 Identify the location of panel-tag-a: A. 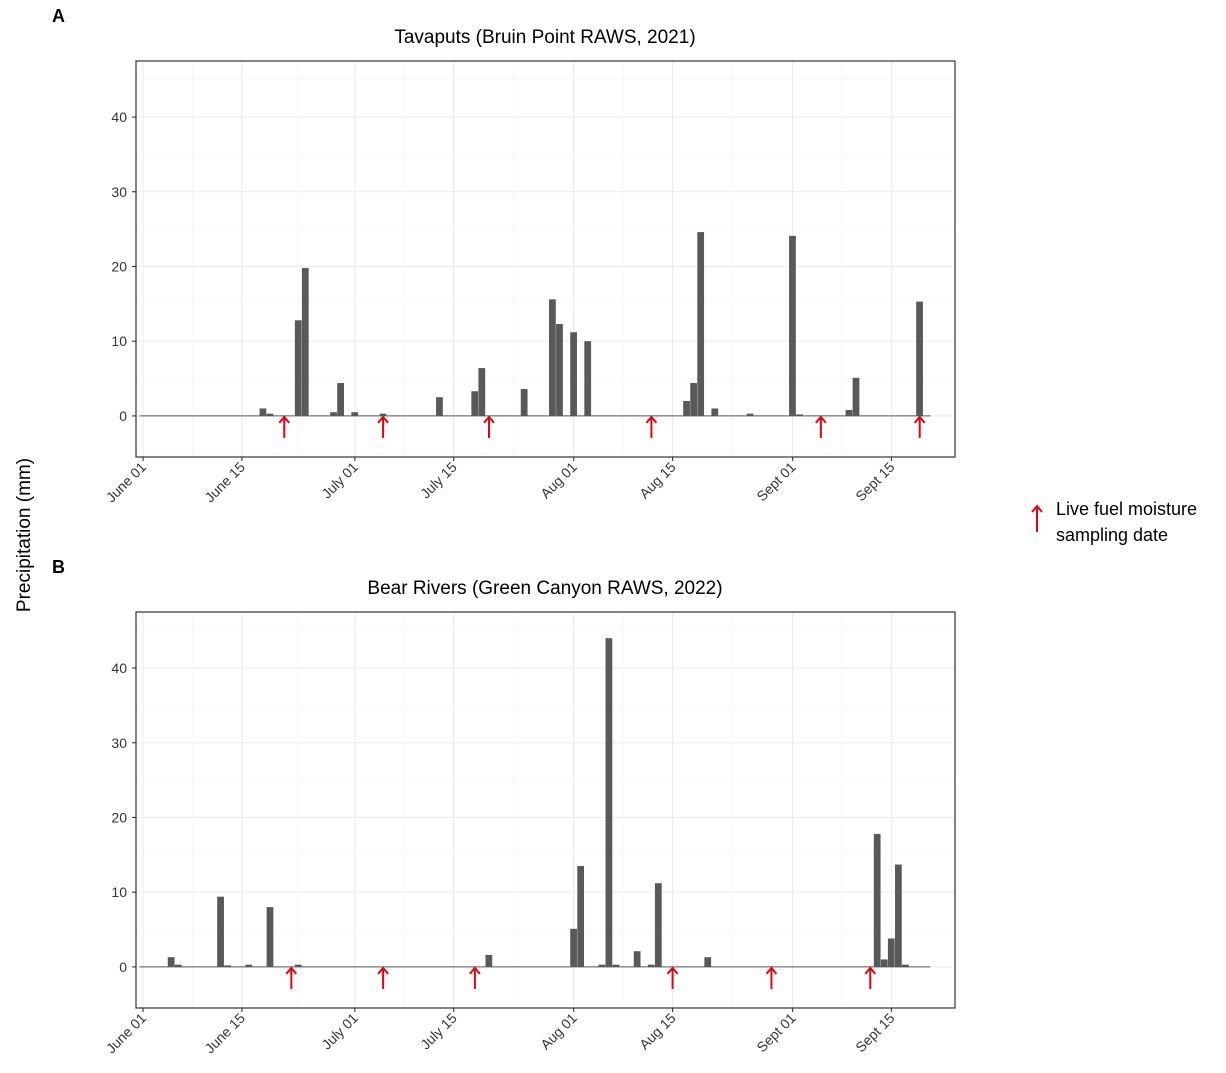
(58, 16).